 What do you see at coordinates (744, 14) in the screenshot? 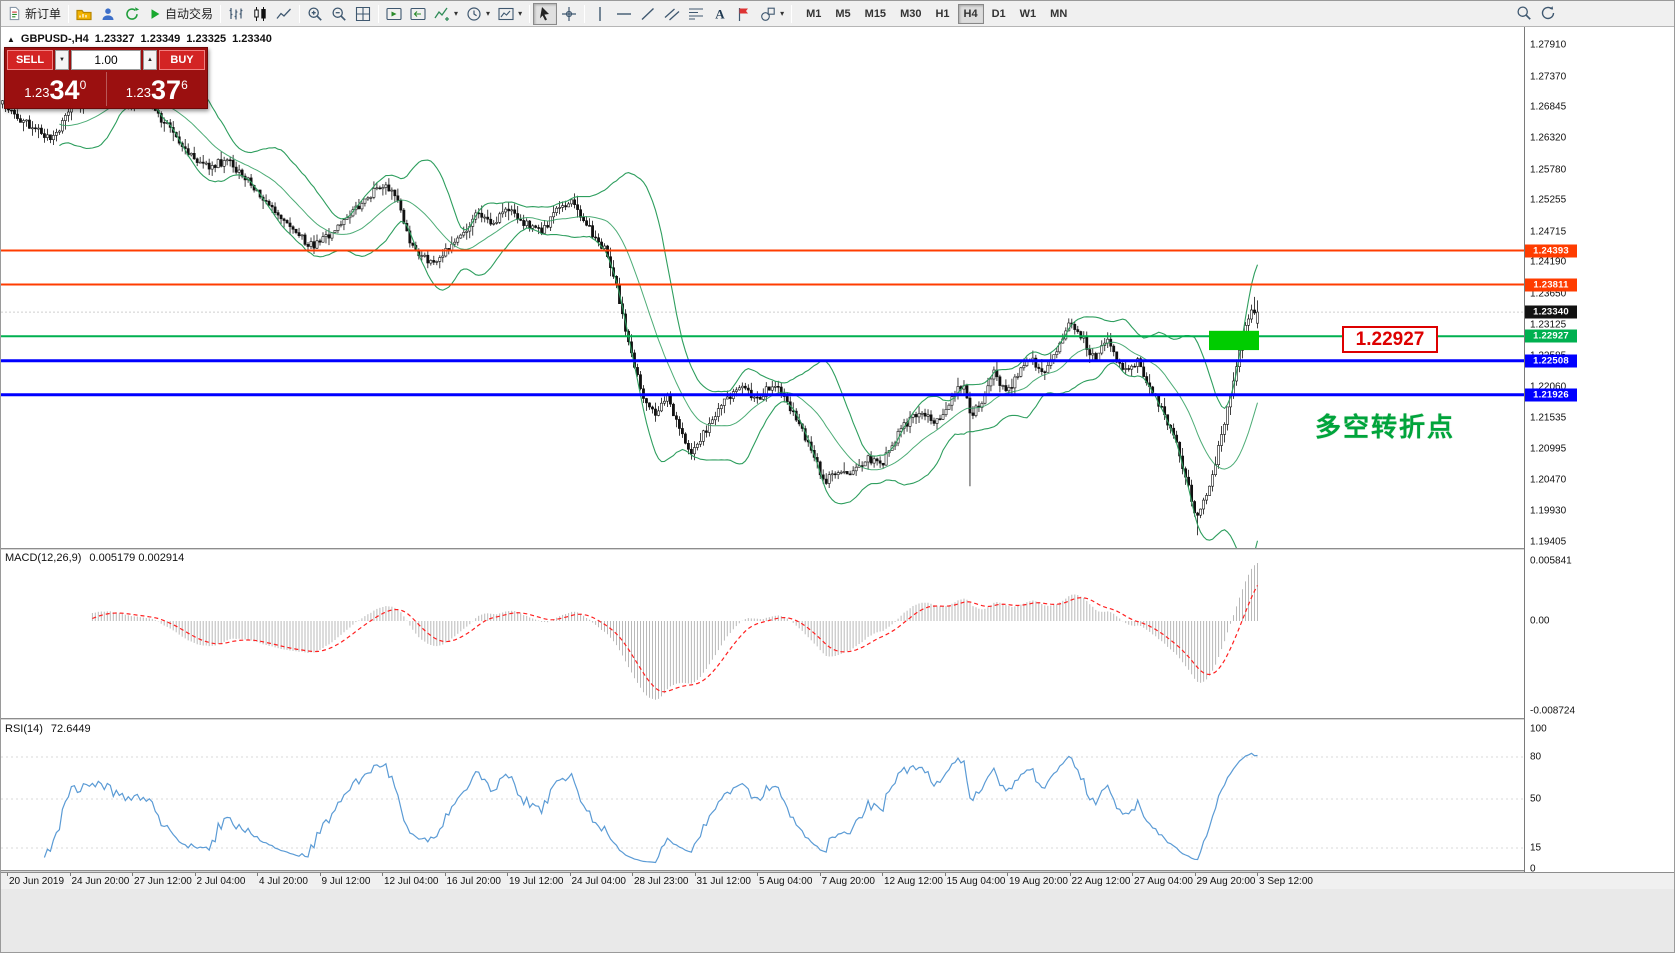
I see `label-tool-button` at bounding box center [744, 14].